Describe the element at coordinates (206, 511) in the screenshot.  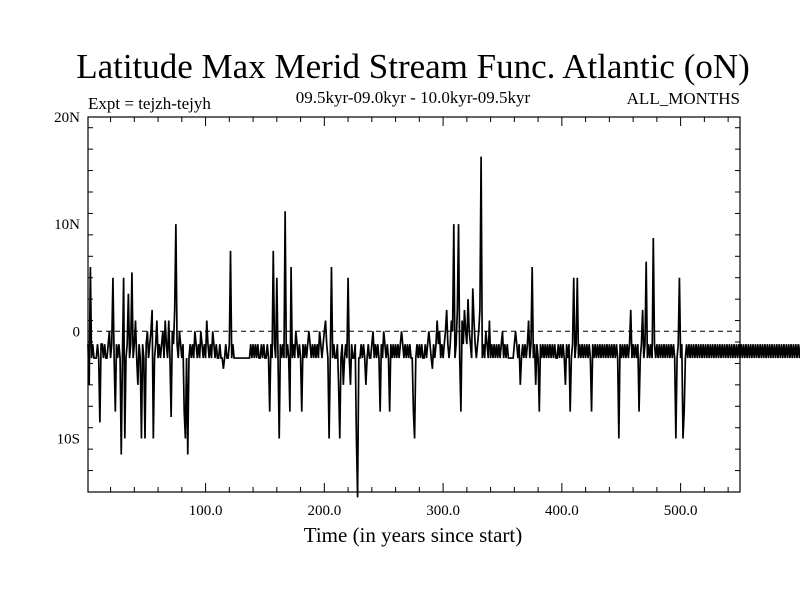
I see `x-tick-label: 100.0` at that location.